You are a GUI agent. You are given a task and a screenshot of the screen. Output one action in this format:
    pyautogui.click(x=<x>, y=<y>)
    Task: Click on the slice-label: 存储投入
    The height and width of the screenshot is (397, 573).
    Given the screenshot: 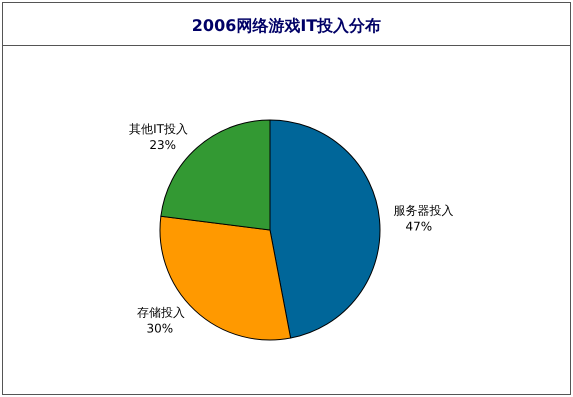 What is the action you would take?
    pyautogui.click(x=161, y=312)
    